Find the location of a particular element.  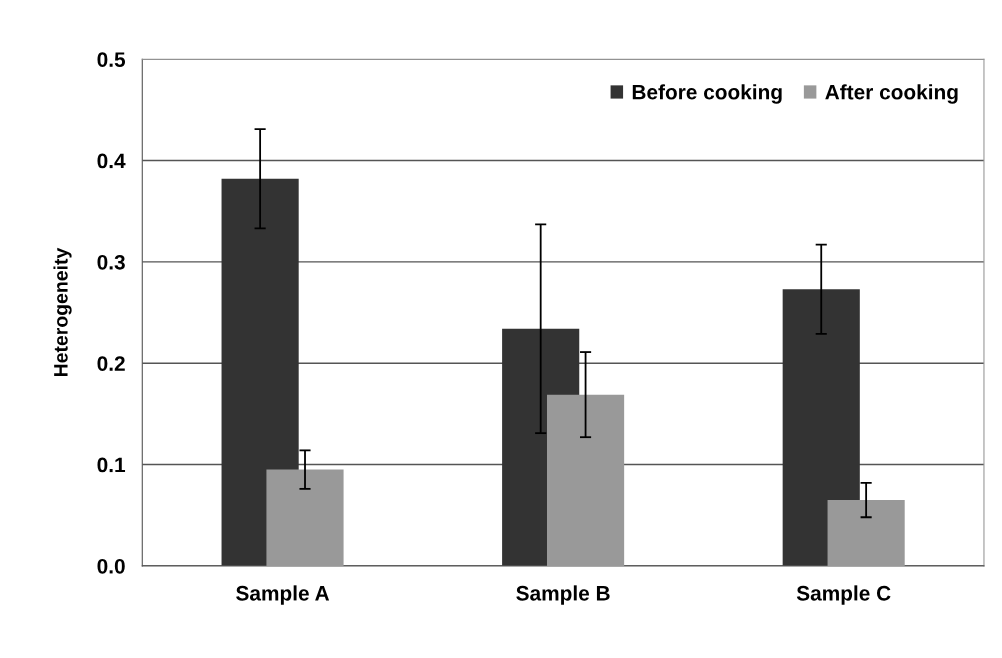

y-tick-label: 0.5 is located at coordinates (111, 59).